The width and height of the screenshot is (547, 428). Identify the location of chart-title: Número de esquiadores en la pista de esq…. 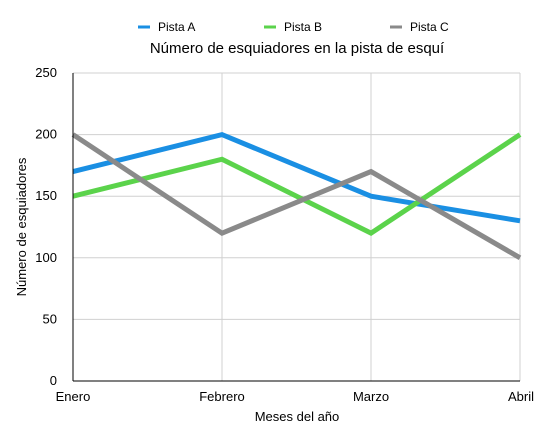
(297, 48).